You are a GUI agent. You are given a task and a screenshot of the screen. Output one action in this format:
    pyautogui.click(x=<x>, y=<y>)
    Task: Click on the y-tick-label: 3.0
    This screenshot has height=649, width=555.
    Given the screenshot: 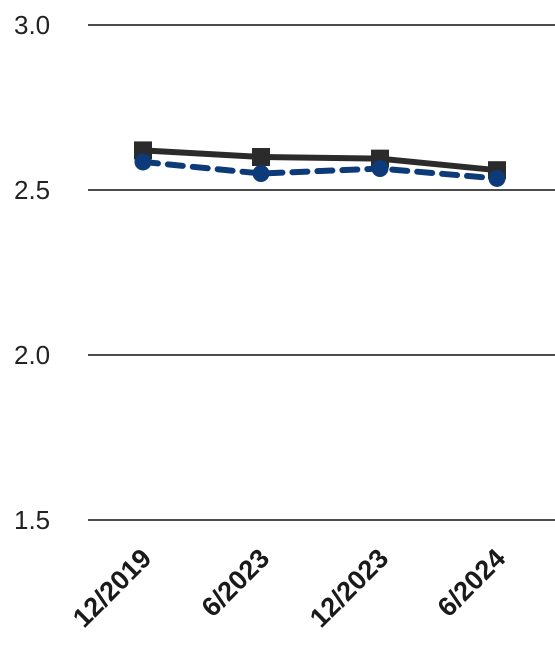 What is the action you would take?
    pyautogui.click(x=32, y=25)
    